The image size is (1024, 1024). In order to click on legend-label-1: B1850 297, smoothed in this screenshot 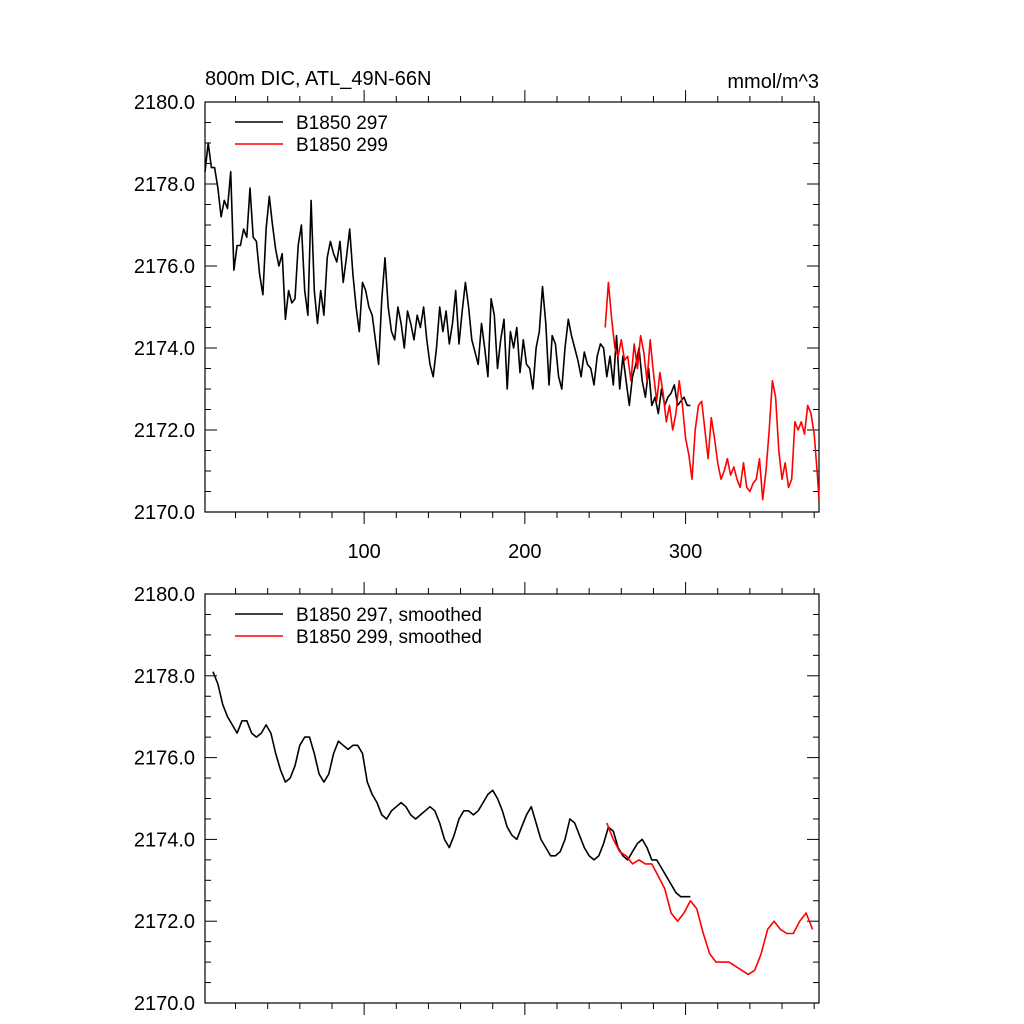, I will do `click(389, 615)`.